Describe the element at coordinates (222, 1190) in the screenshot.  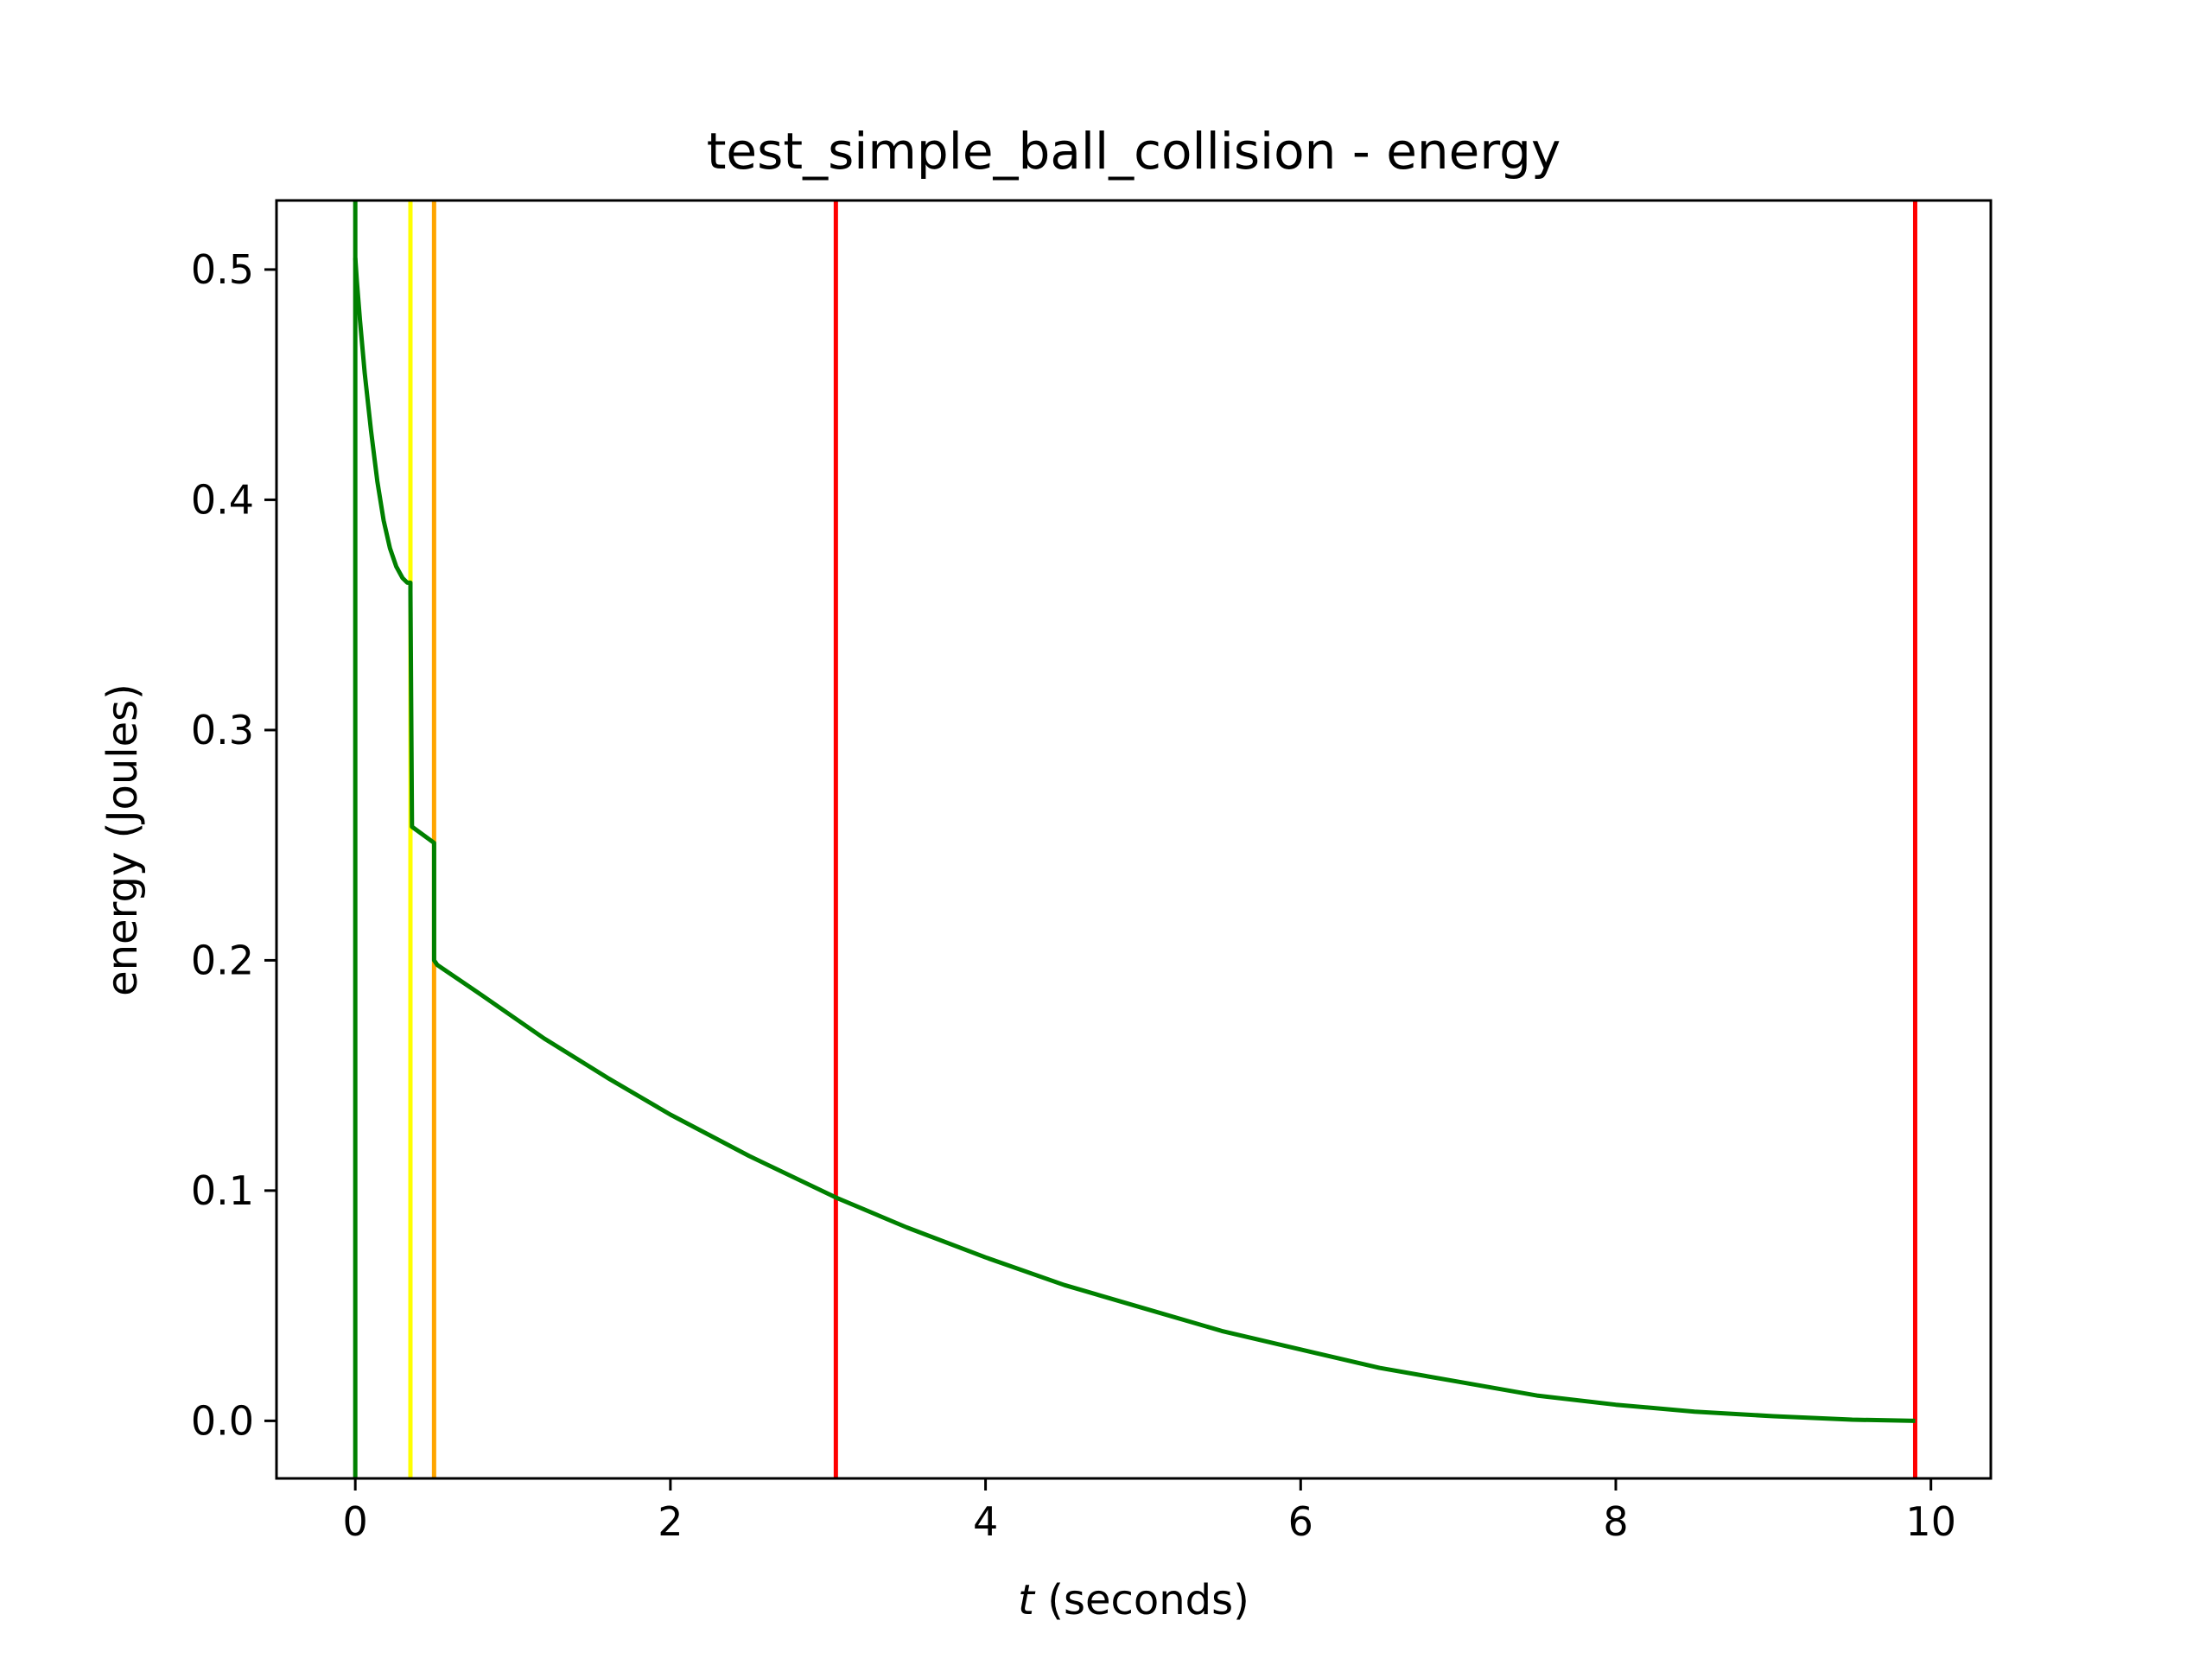
I see `y-tick-label-1: 0.1` at that location.